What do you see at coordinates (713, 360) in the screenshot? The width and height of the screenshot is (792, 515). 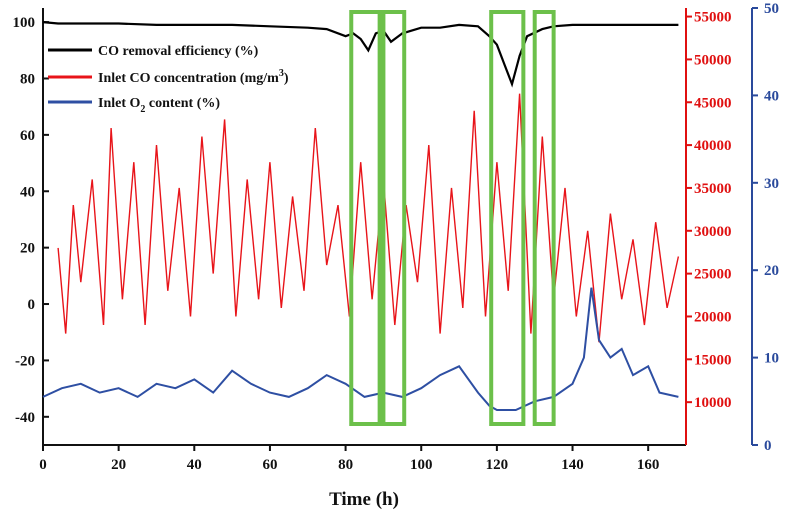 I see `right-red-tick-label: 15000` at bounding box center [713, 360].